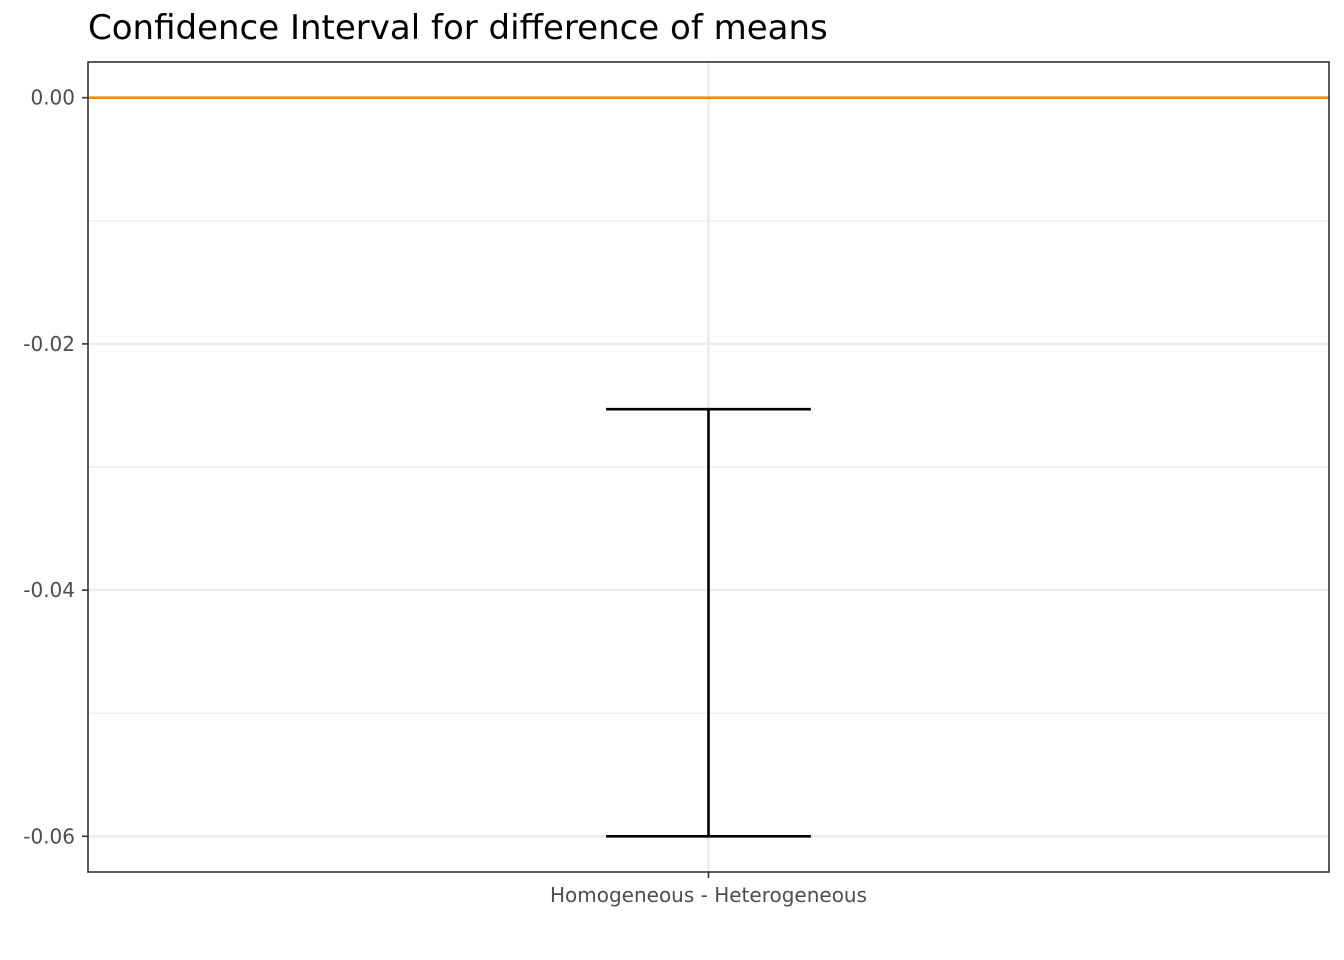  I want to click on y-tick-label: -0.02, so click(49, 344).